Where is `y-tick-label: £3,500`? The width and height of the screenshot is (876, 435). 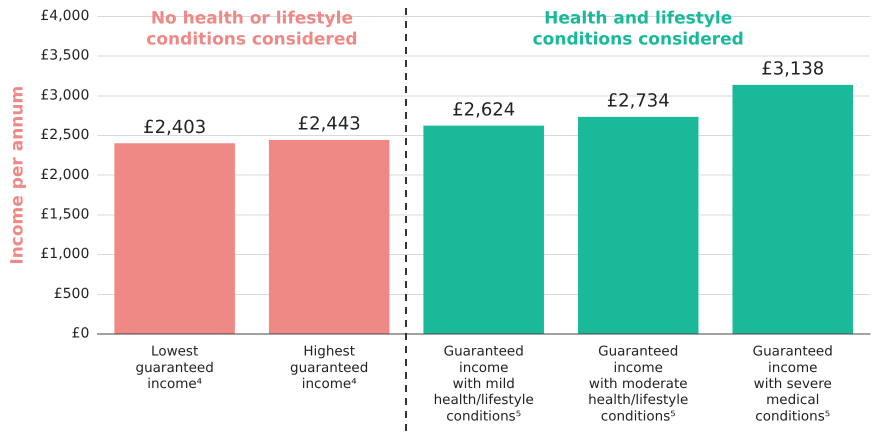
y-tick-label: £3,500 is located at coordinates (65, 56).